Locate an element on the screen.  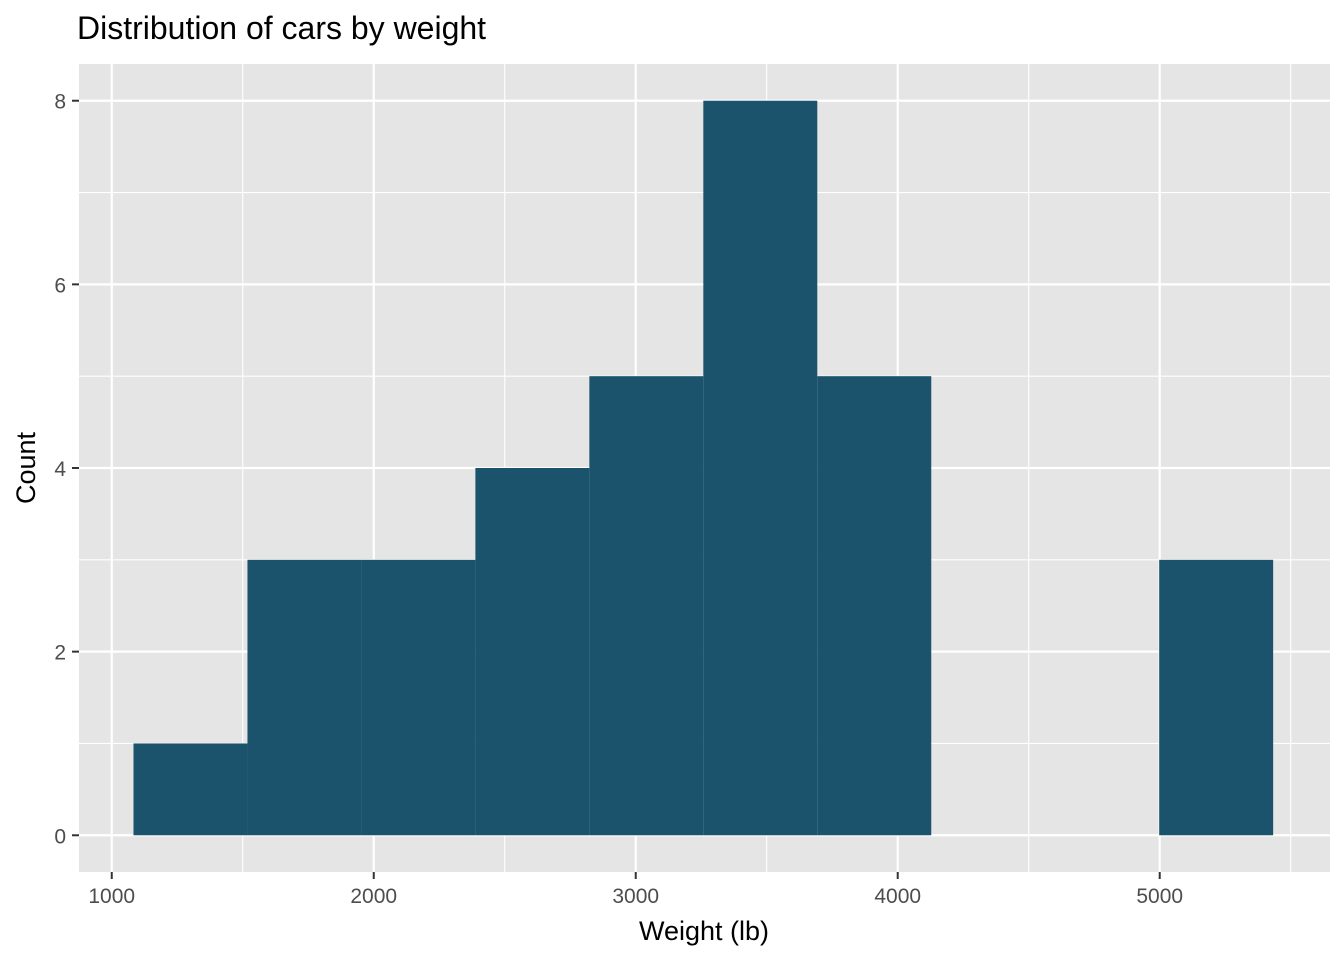
y-axis: 0 2 4 6 8 is located at coordinates (66, 469).